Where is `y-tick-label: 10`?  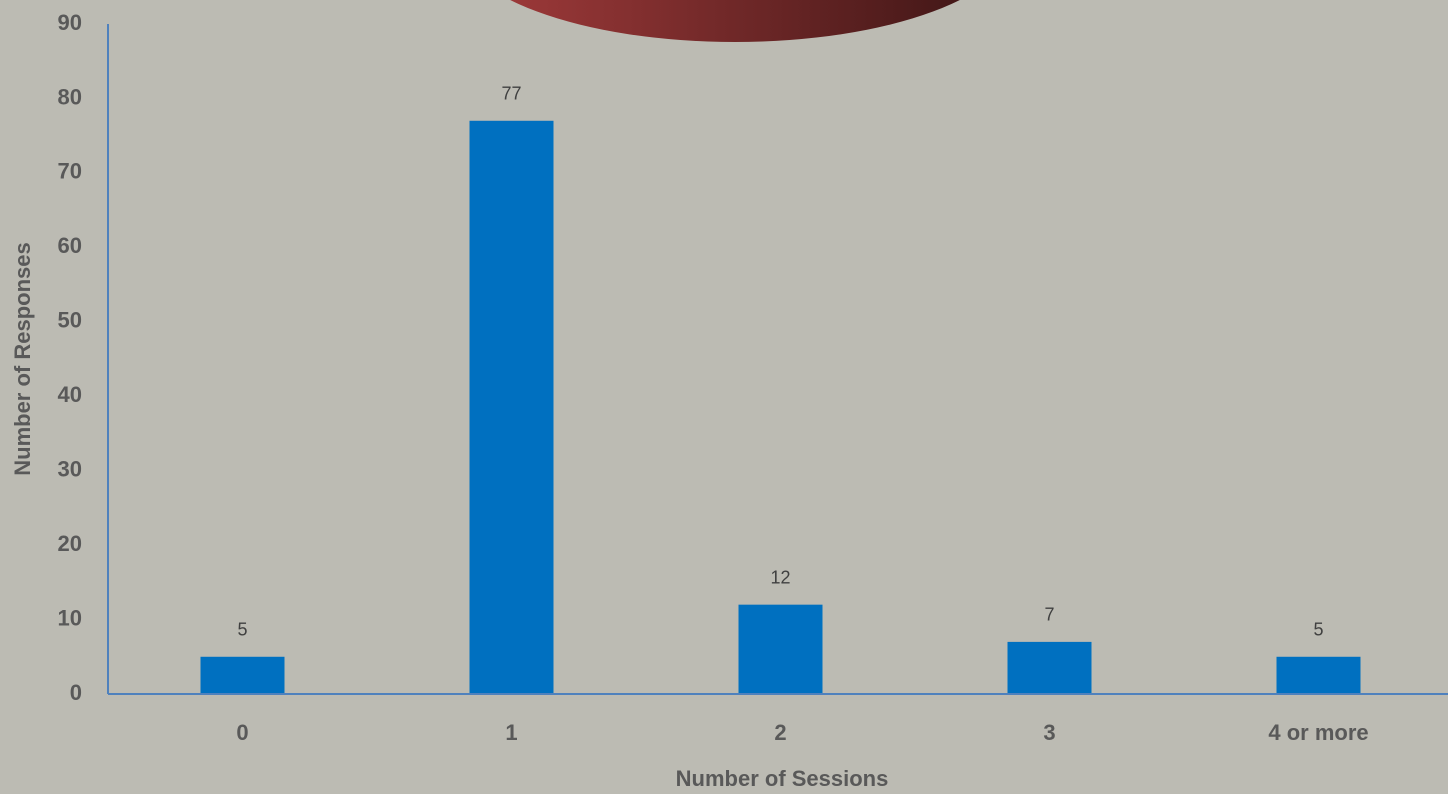
y-tick-label: 10 is located at coordinates (70, 617).